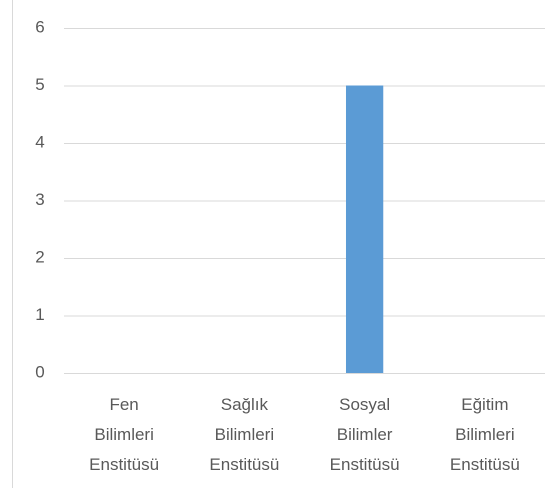 Image resolution: width=555 pixels, height=488 pixels. I want to click on x-tick-label: Sosyal Bilimler Enstitüsü, so click(365, 434).